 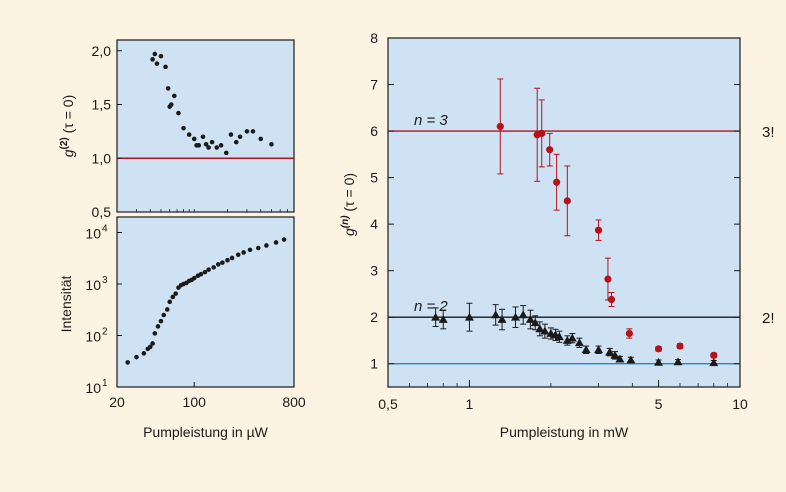 I want to click on x-tick-label: 800, so click(x=294, y=402).